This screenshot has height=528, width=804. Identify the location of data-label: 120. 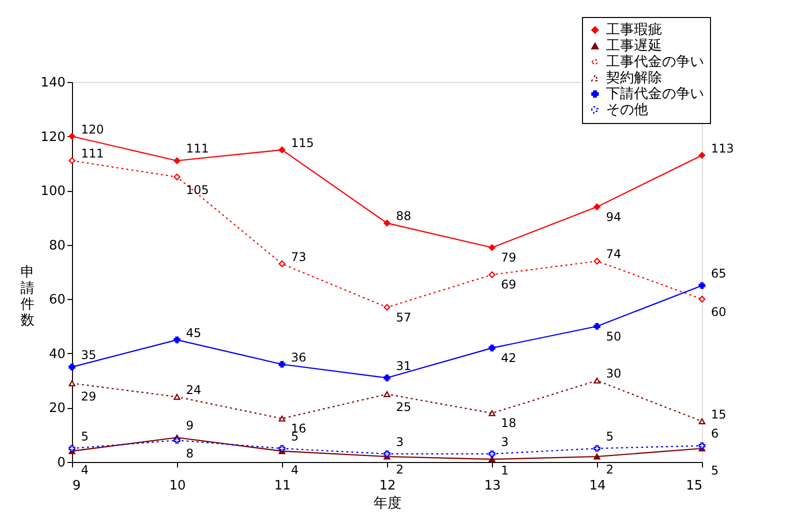
(92, 129).